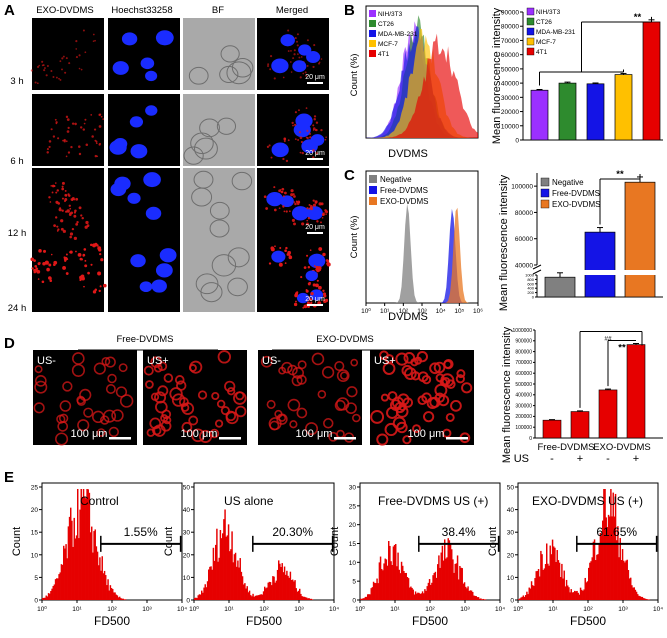 Image resolution: width=667 pixels, height=638 pixels. I want to click on e-yticklabel: 5, so click(354, 582).